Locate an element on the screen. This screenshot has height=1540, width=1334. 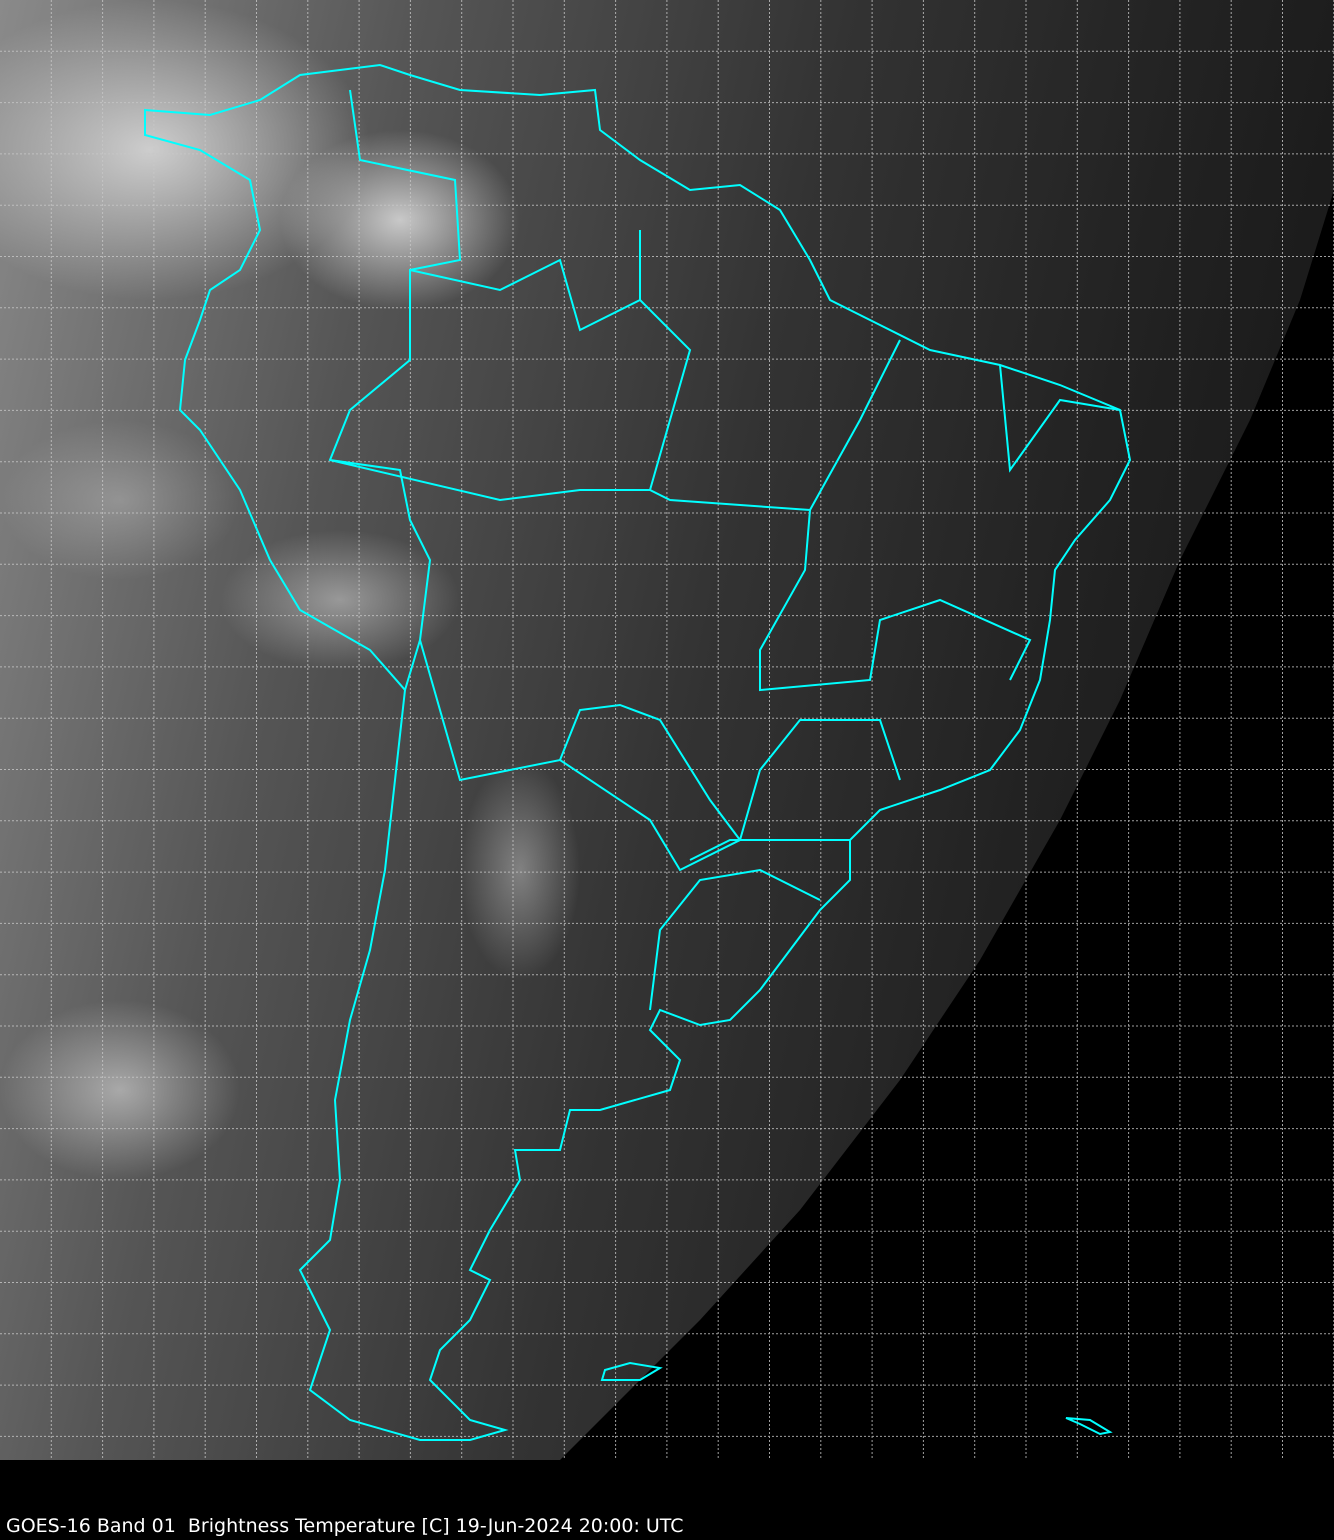
falkland-islands is located at coordinates (631, 1371).